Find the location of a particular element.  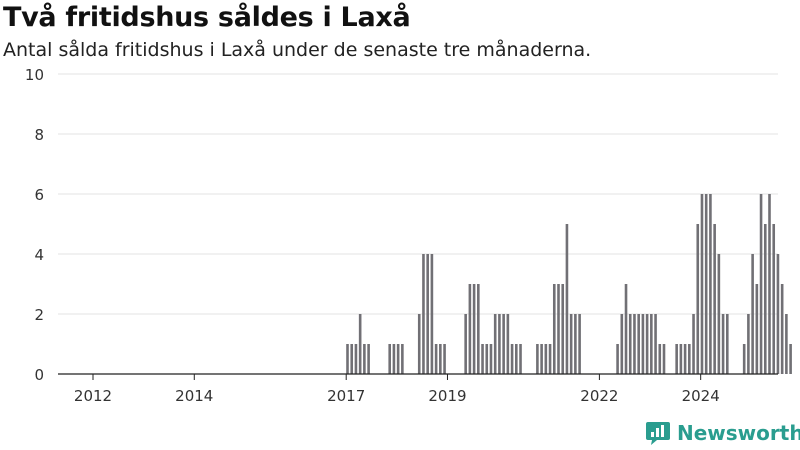

newsworthy-logo-icon is located at coordinates (658, 433).